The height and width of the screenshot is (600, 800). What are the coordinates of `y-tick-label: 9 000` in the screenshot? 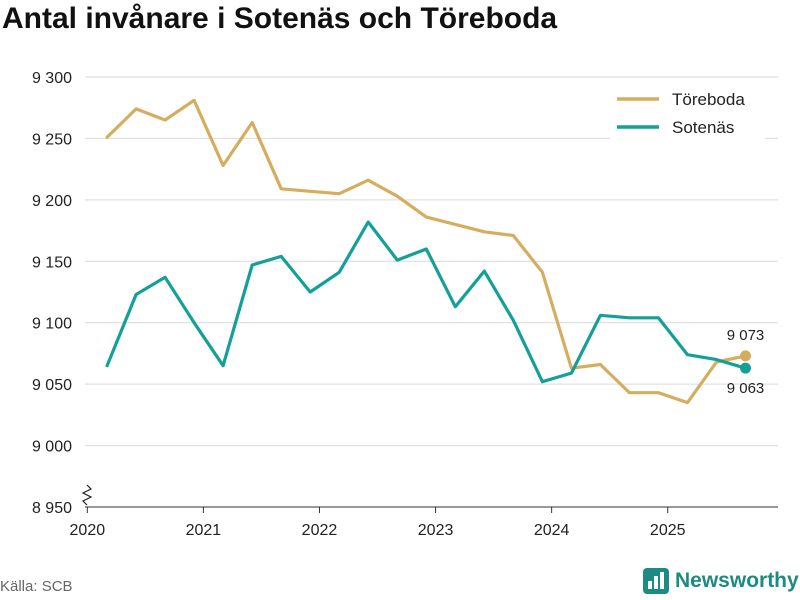 It's located at (52, 447).